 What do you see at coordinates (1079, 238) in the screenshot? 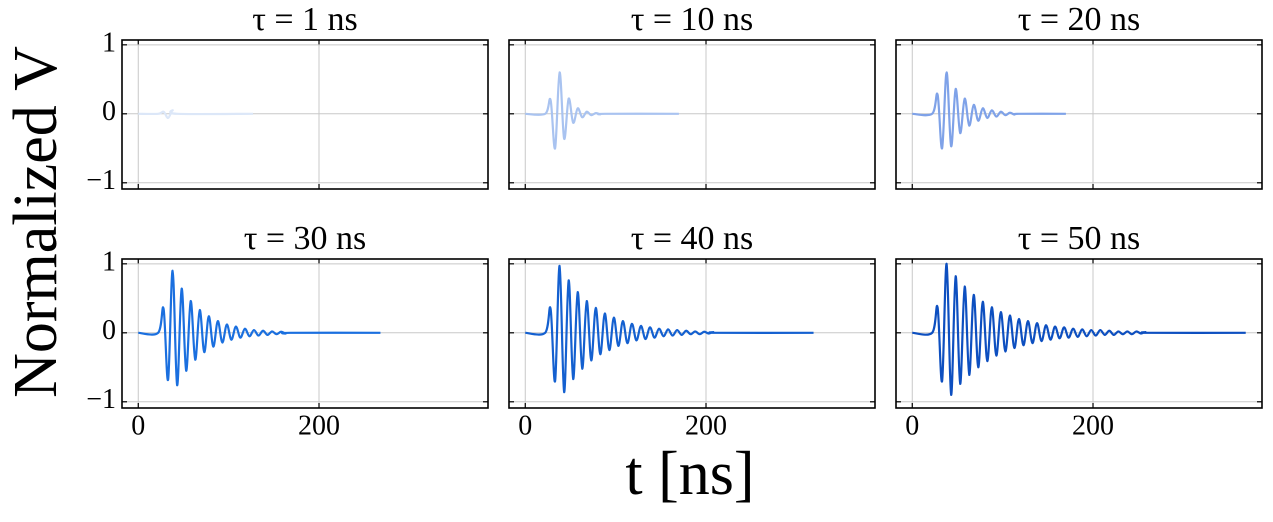
I see `subplot-title: τ = 50 ns` at bounding box center [1079, 238].